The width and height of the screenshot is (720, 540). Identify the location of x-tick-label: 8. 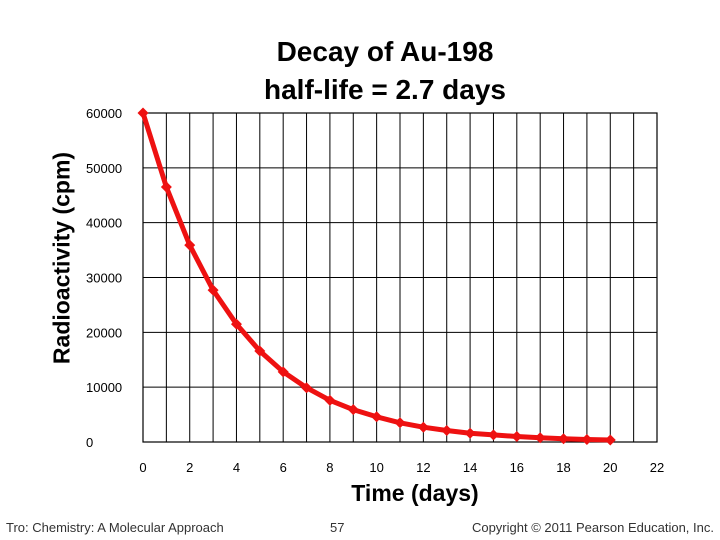
(329, 467).